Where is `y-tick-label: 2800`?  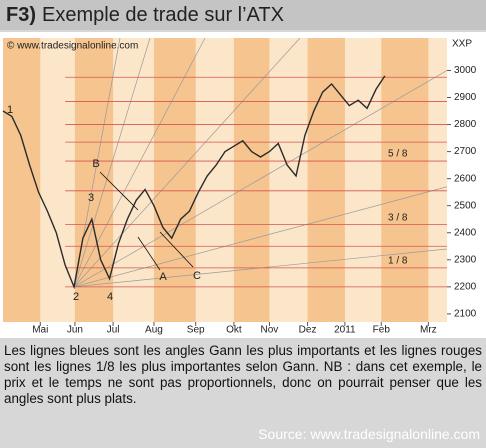 y-tick-label: 2800 is located at coordinates (465, 124).